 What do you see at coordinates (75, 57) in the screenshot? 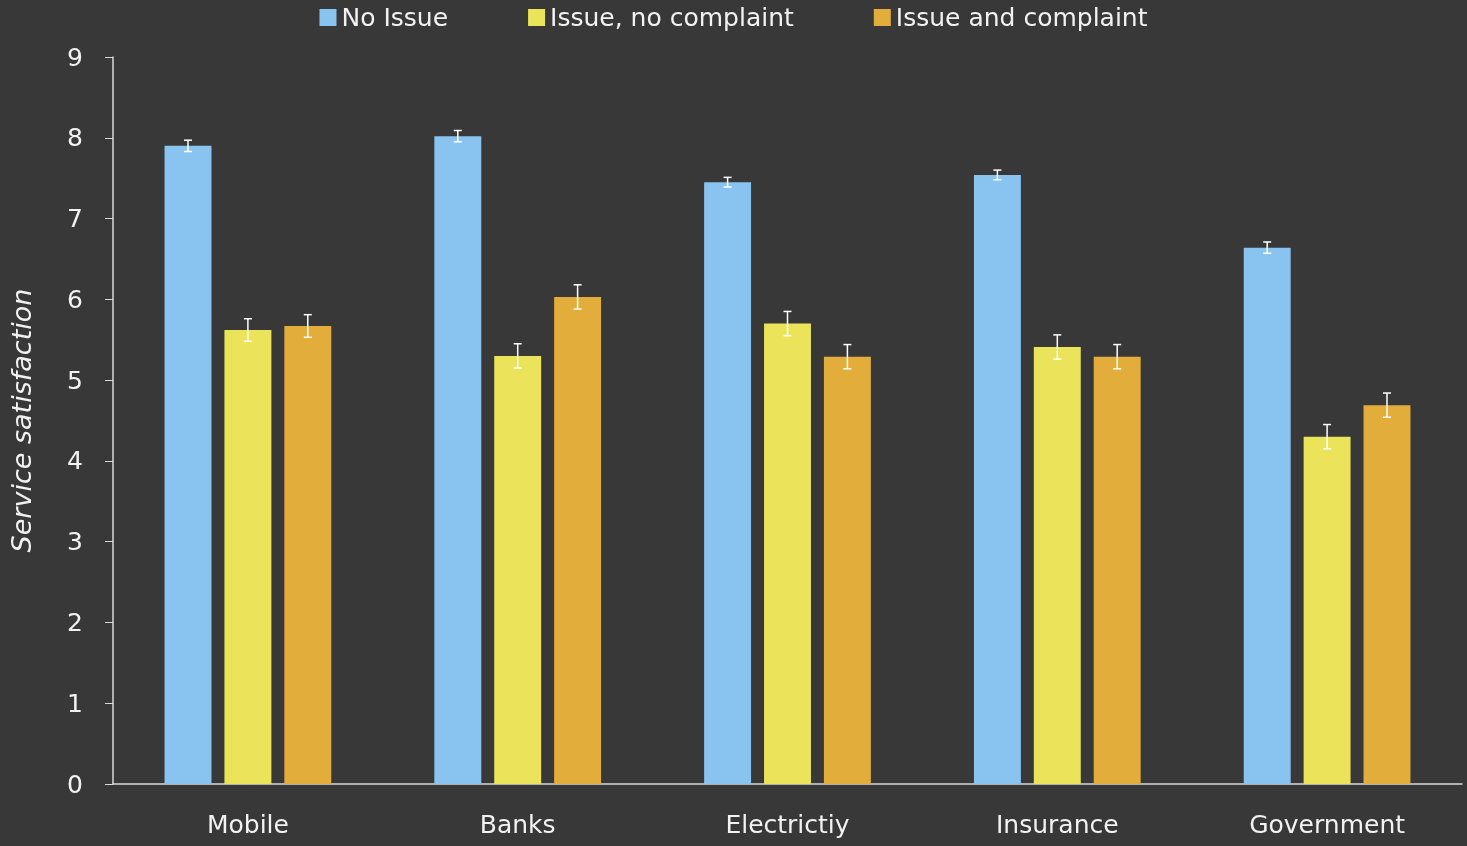
I see `y-tick-label: 9` at bounding box center [75, 57].